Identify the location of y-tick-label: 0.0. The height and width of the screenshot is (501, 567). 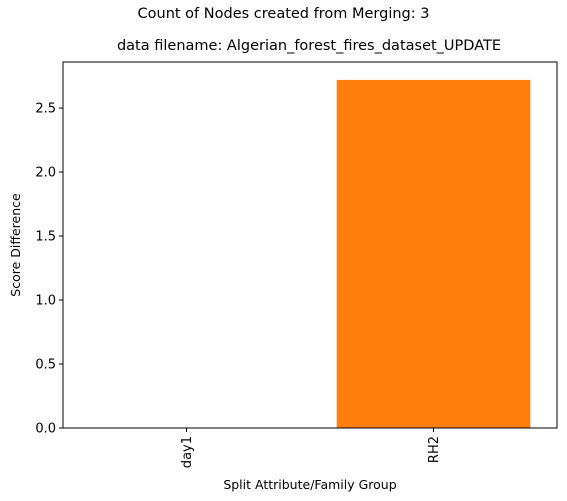
(45, 429).